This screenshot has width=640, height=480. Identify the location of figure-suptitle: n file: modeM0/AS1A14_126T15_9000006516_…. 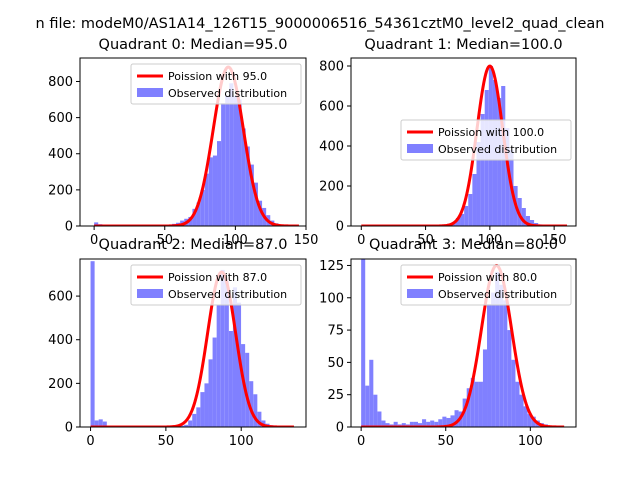
(320, 24).